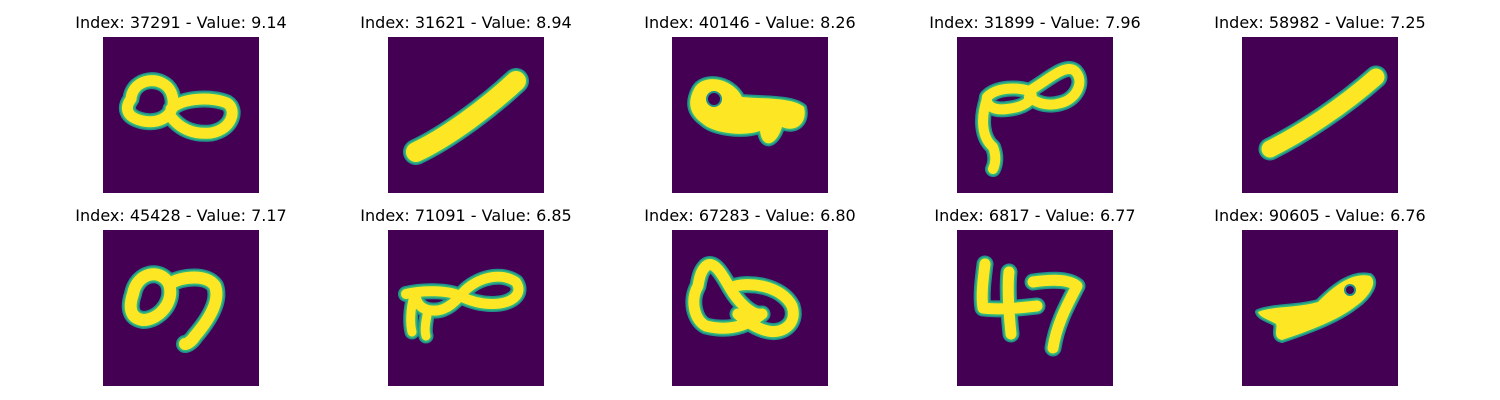  I want to click on panel-title: Index: 40146 - Value: 8.26, so click(750, 22).